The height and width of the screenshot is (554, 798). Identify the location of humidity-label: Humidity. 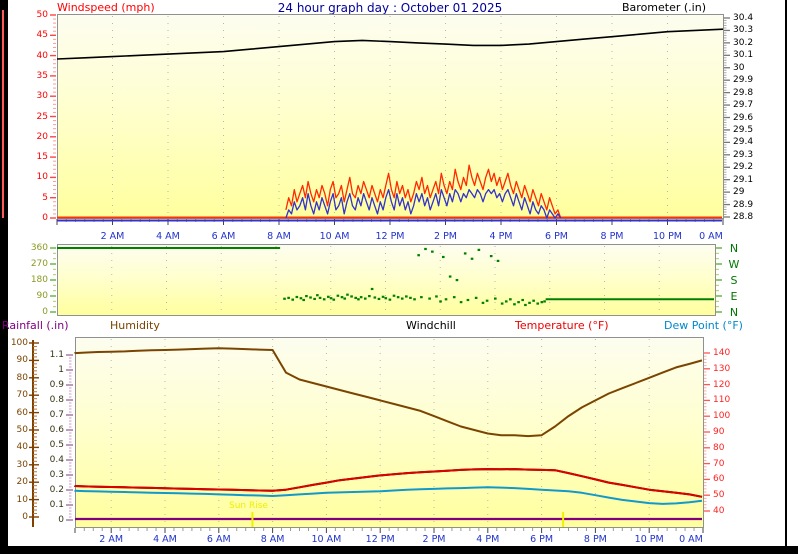
(135, 325).